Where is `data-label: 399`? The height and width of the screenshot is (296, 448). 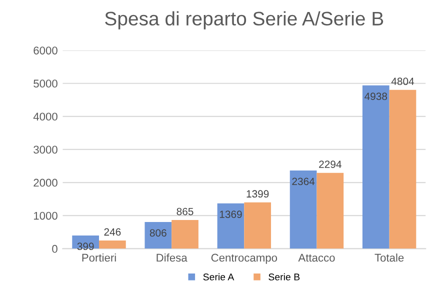
data-label: 399 is located at coordinates (85, 246).